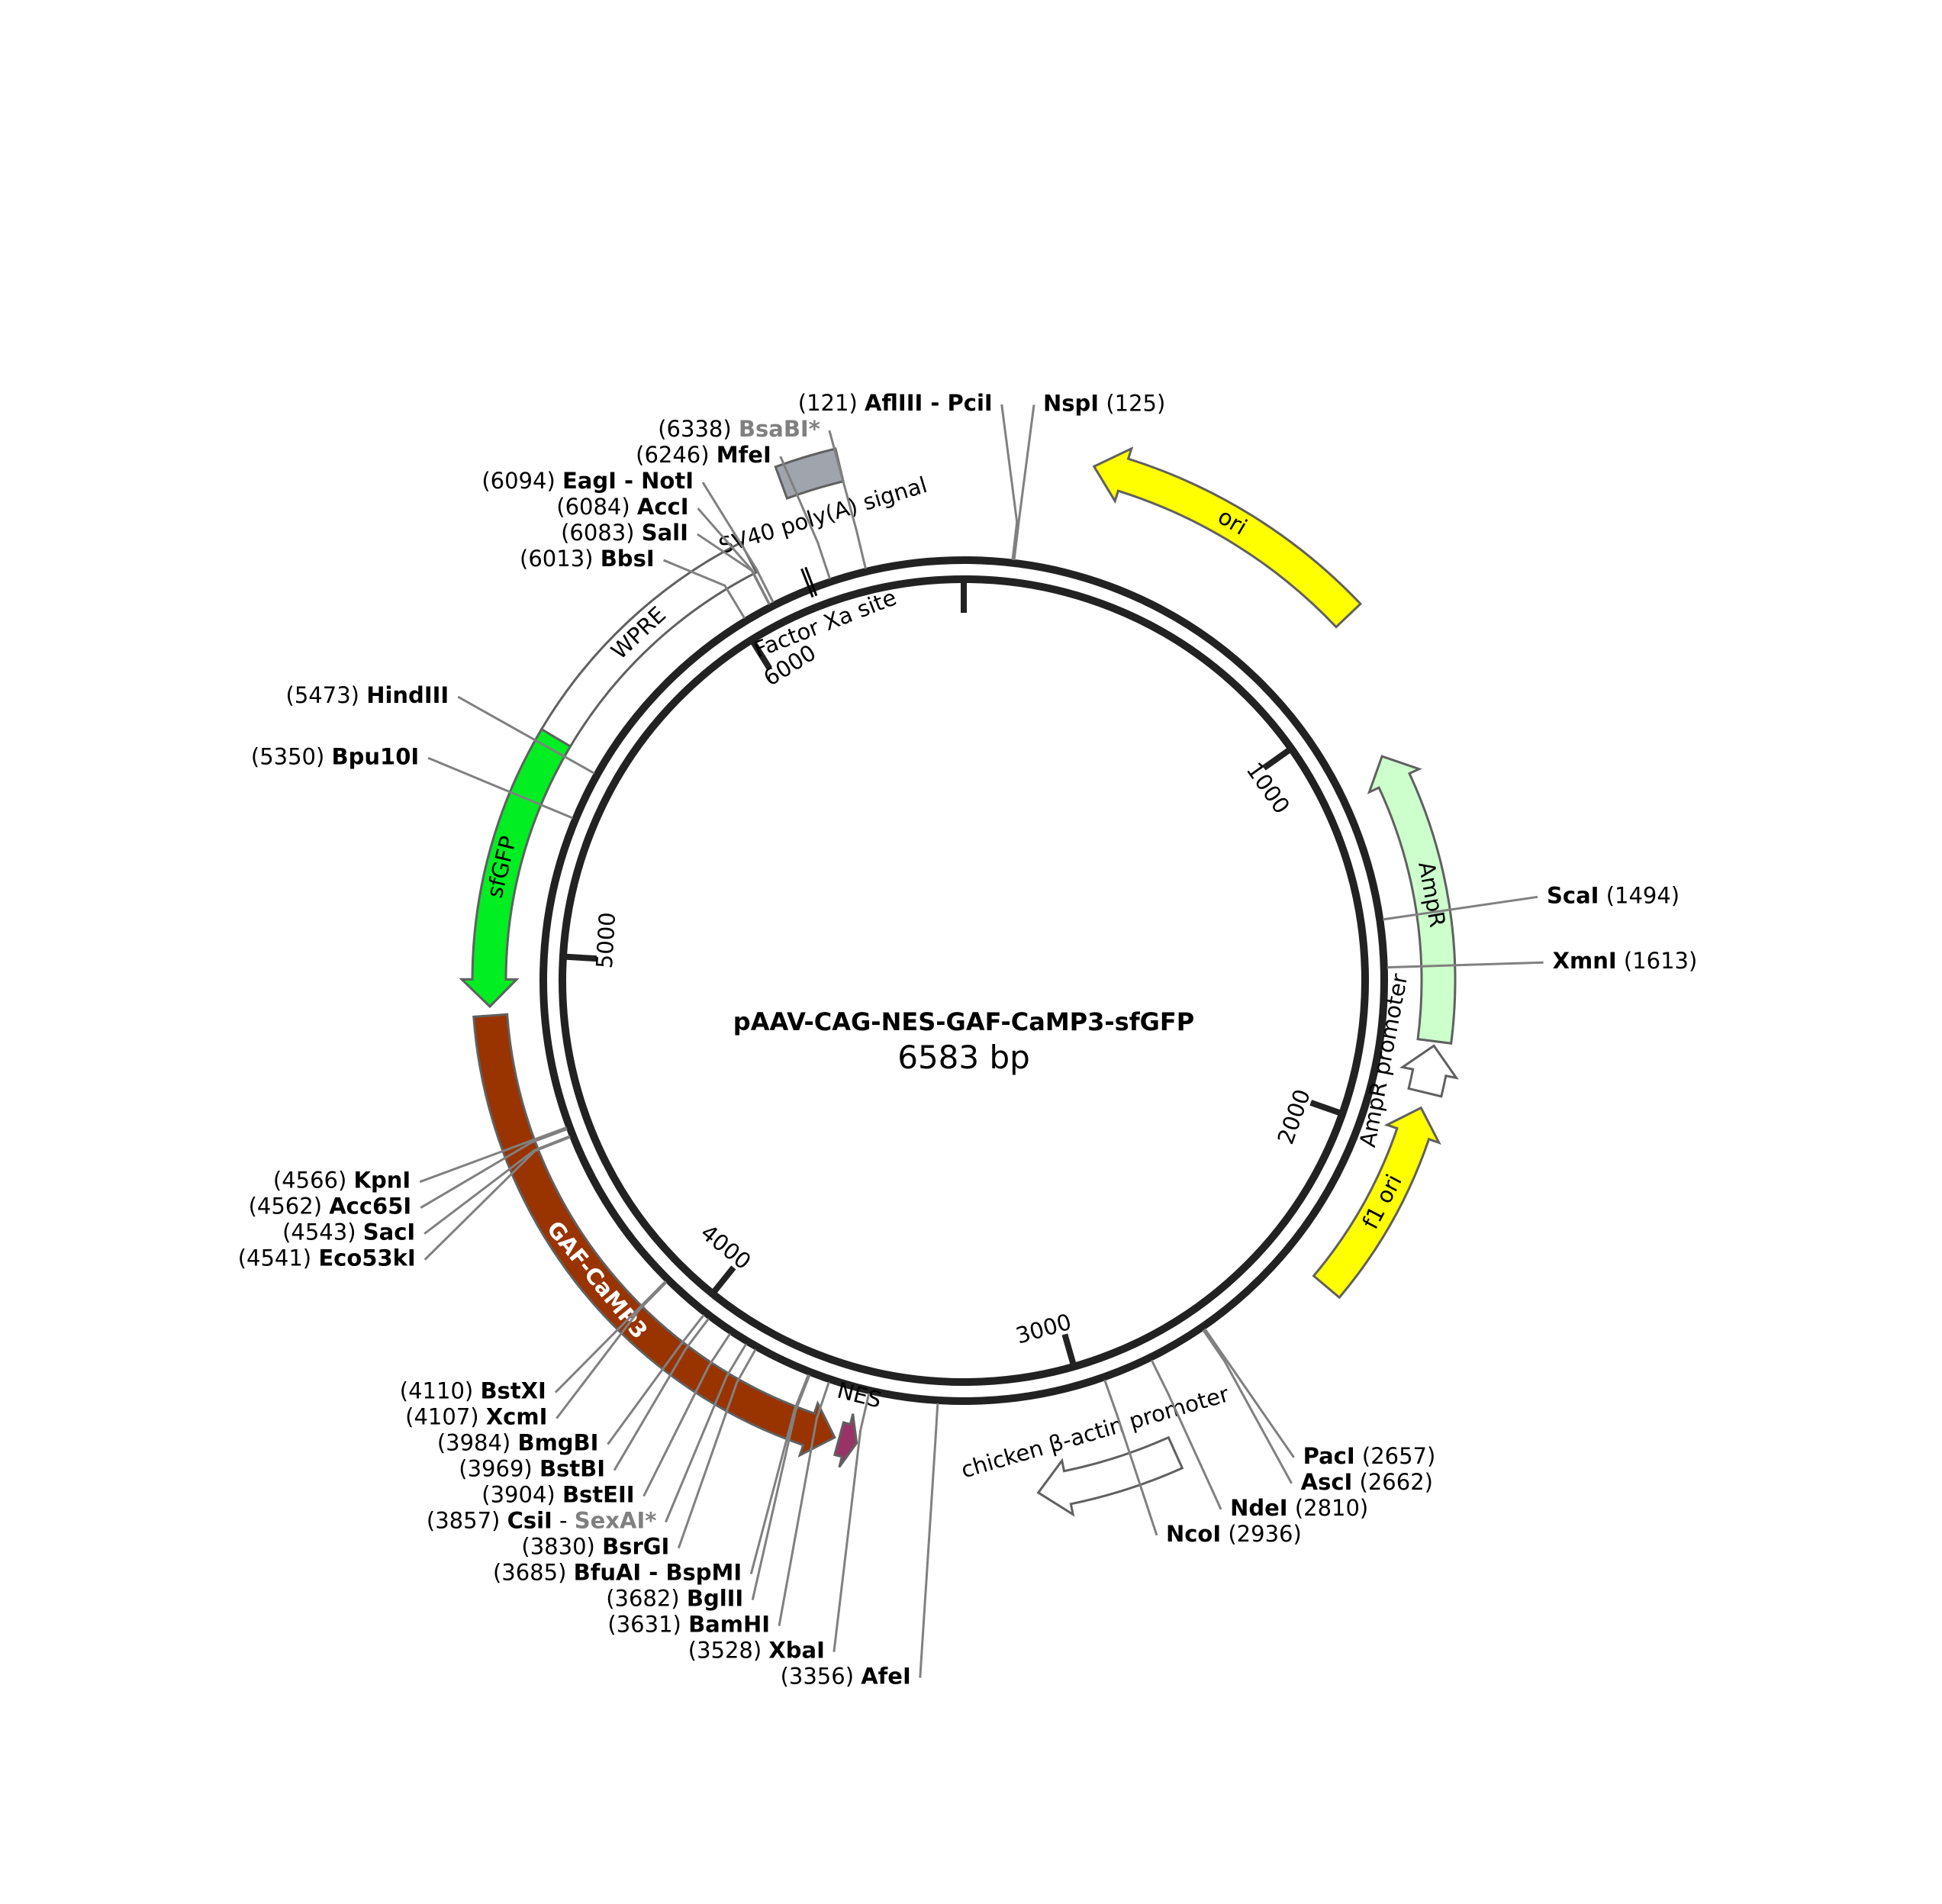 This screenshot has height=1904, width=1942. What do you see at coordinates (1331, 1508) in the screenshot?
I see `site-position: (2810)` at bounding box center [1331, 1508].